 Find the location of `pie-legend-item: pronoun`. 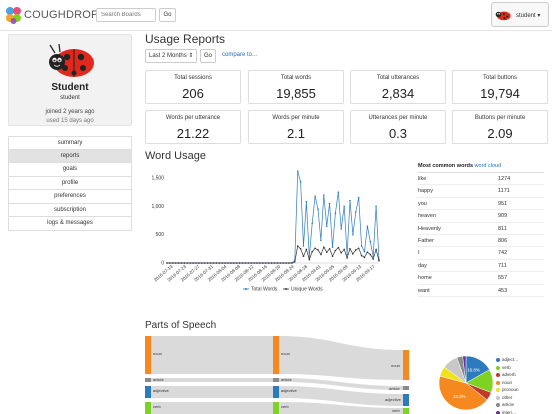

pie-legend-item: pronoun is located at coordinates (507, 390).